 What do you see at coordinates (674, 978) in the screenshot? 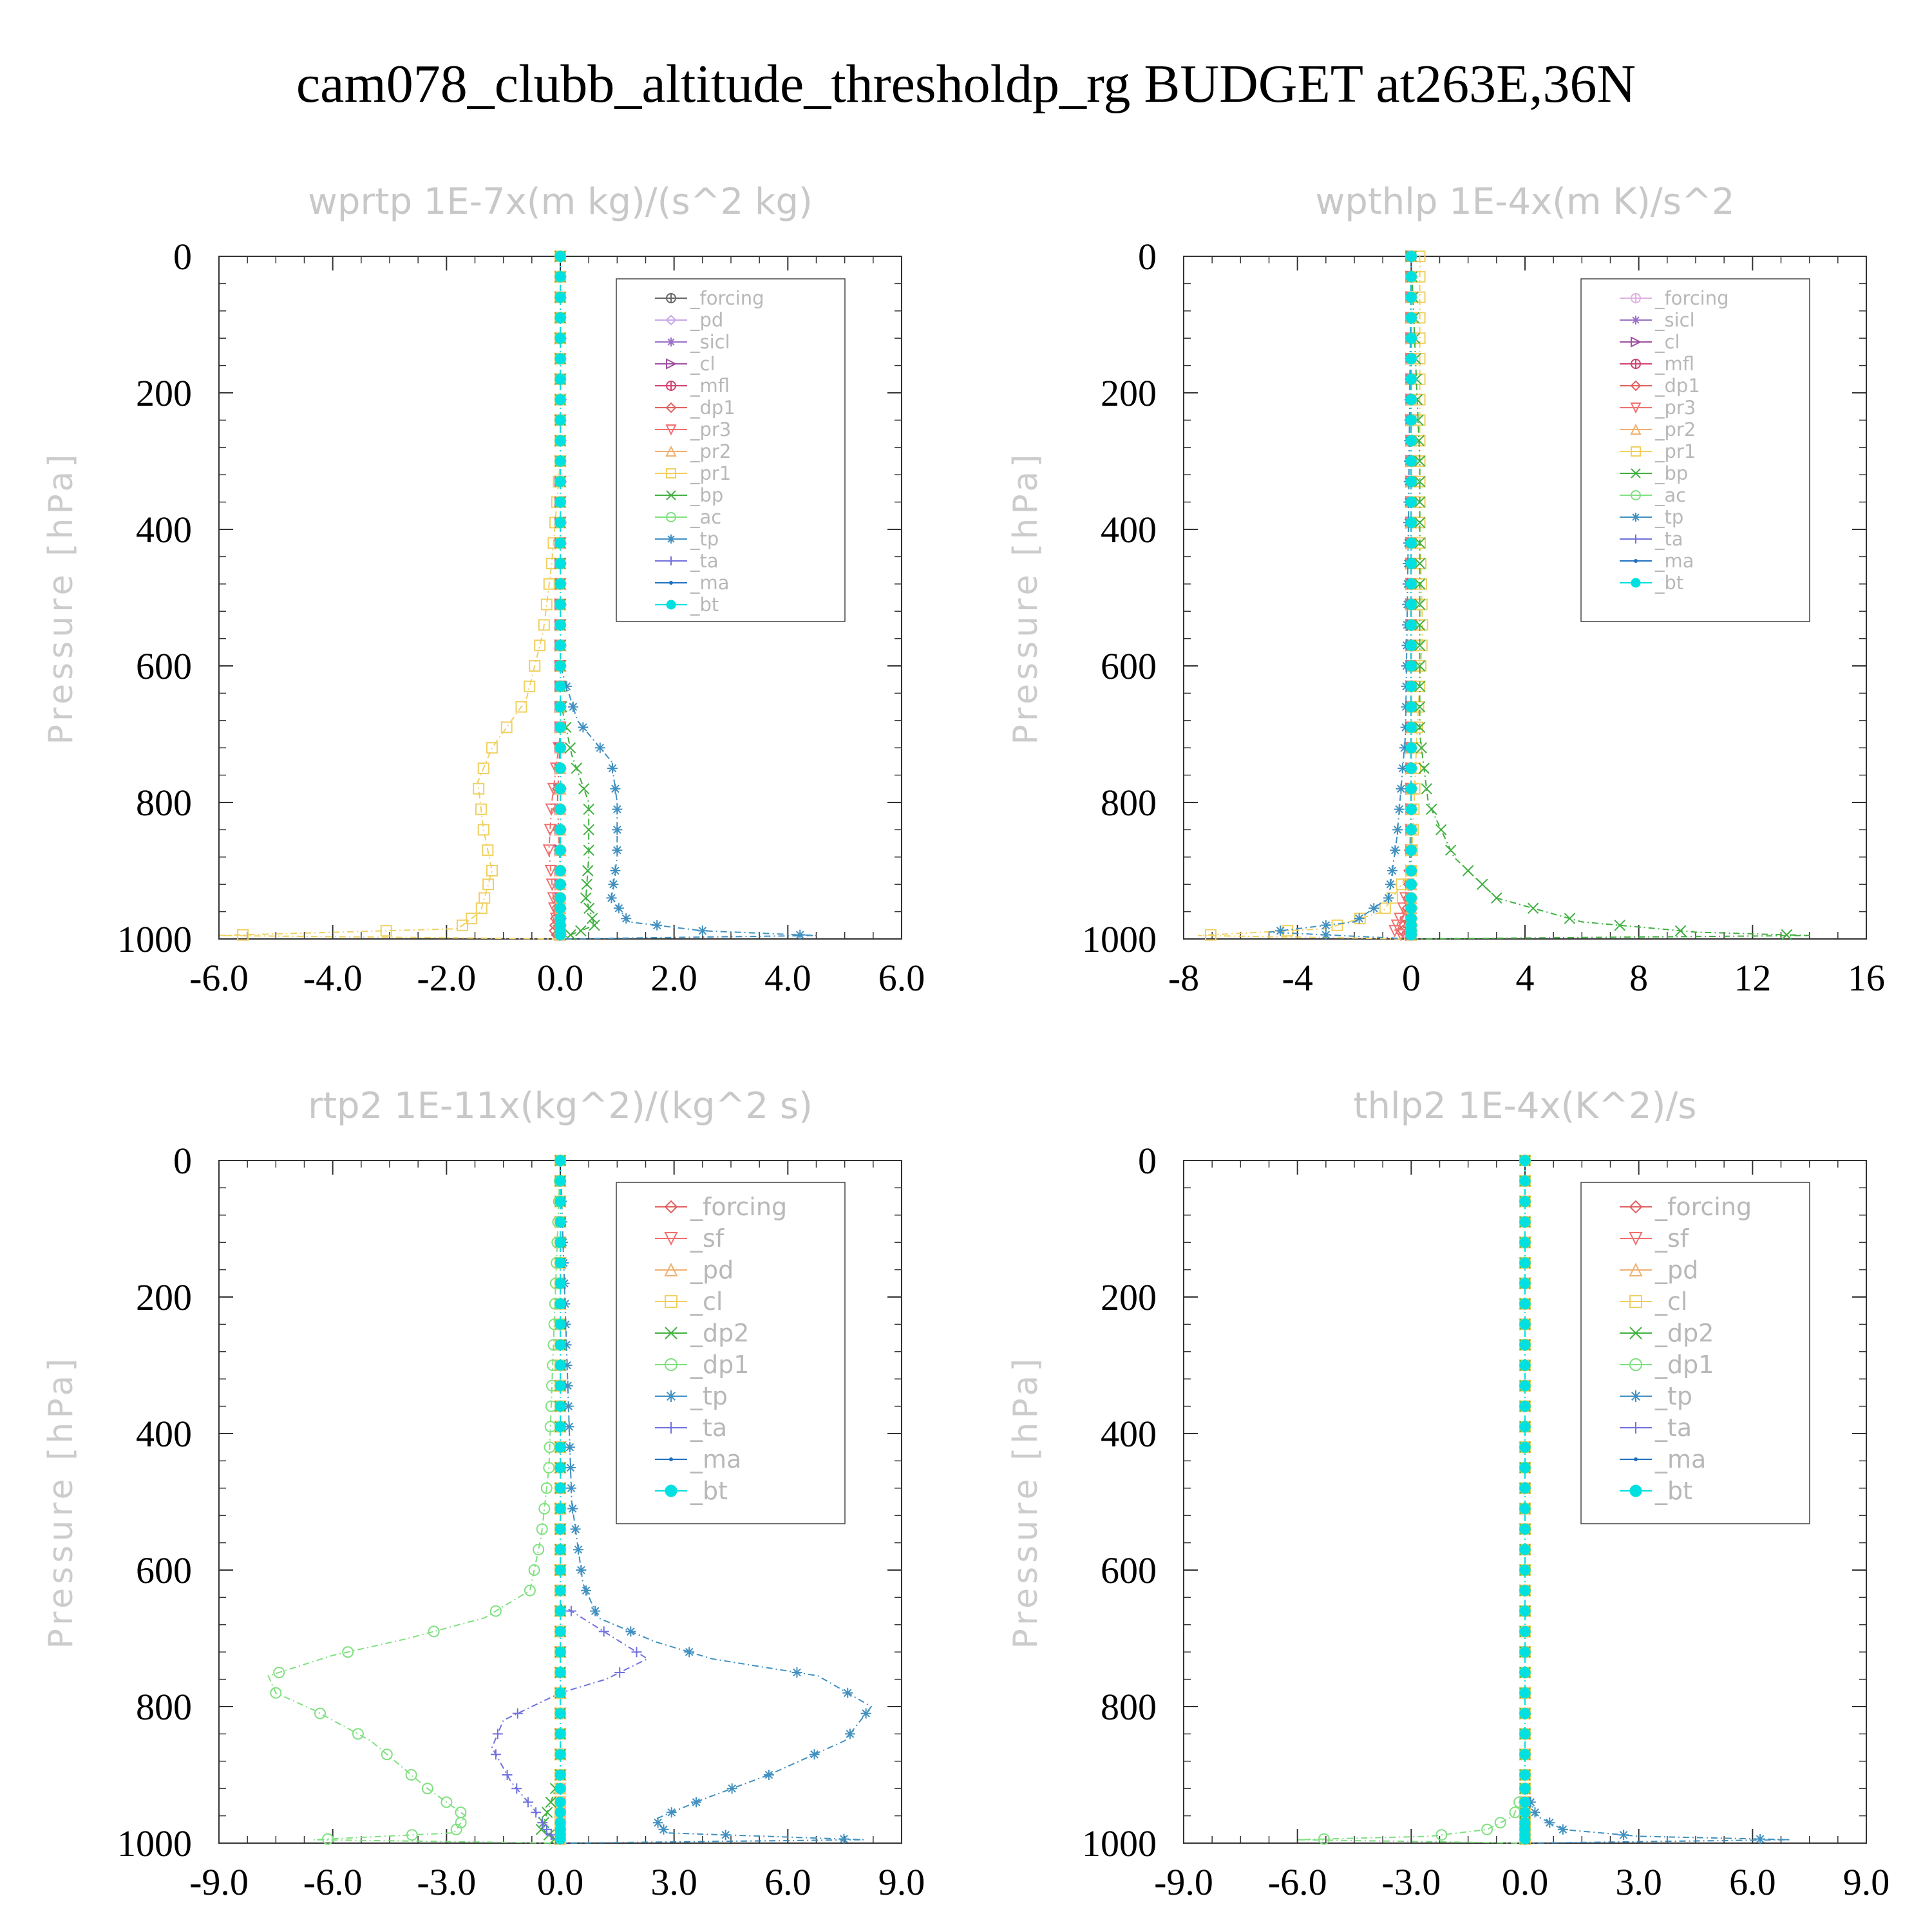
I see `x-tick-label: 2.0` at bounding box center [674, 978].